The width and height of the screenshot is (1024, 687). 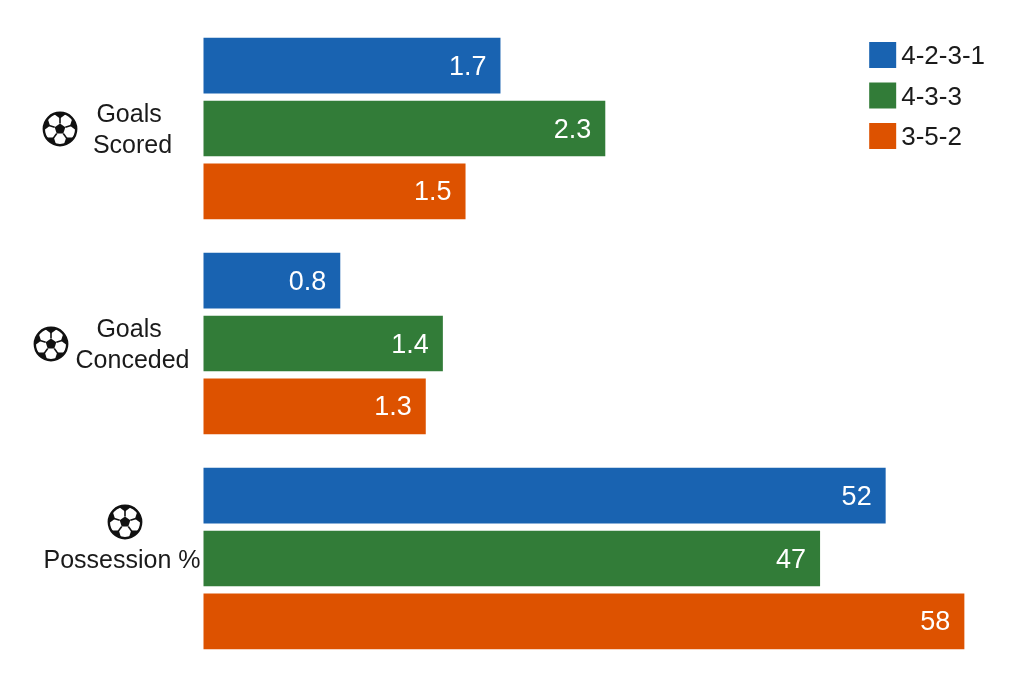 What do you see at coordinates (931, 95) in the screenshot?
I see `legend-label: 4-3-3` at bounding box center [931, 95].